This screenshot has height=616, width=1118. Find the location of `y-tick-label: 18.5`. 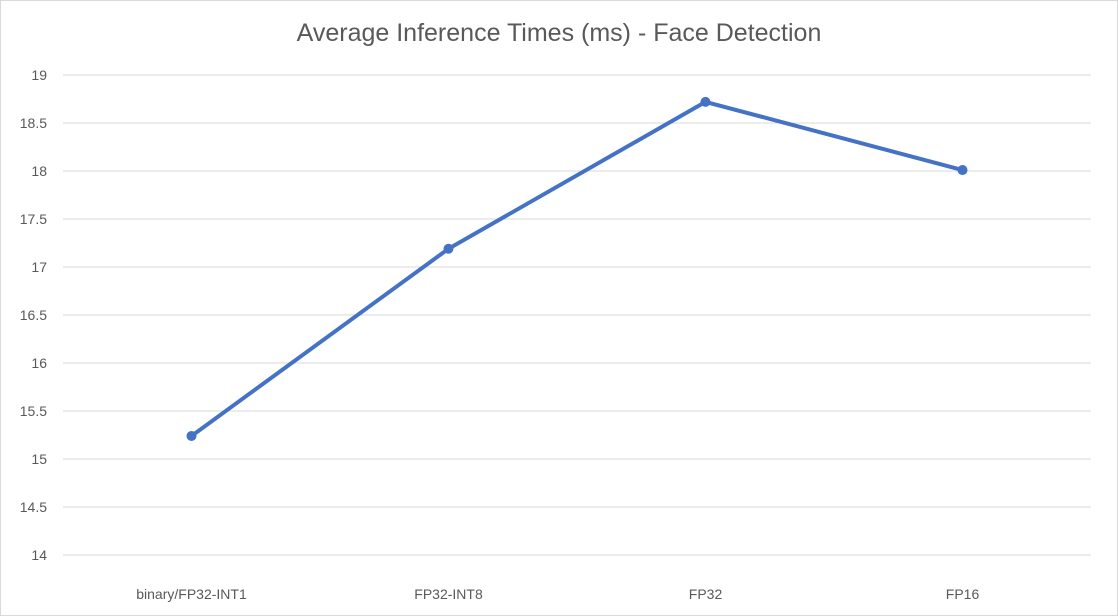

y-tick-label: 18.5 is located at coordinates (33, 123).